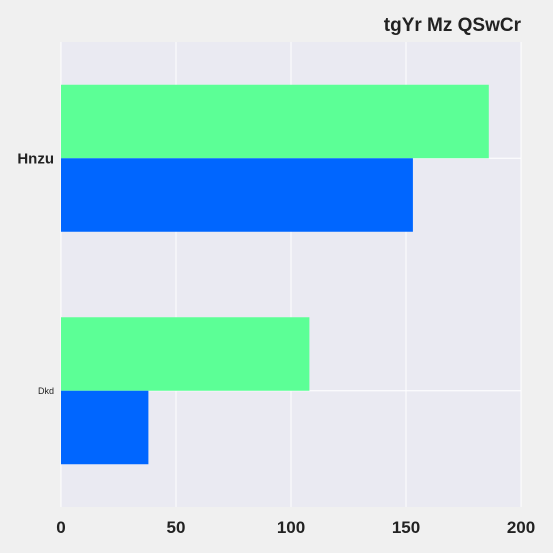  What do you see at coordinates (35, 273) in the screenshot?
I see `y-axis-categories: Hnzu Dkd` at bounding box center [35, 273].